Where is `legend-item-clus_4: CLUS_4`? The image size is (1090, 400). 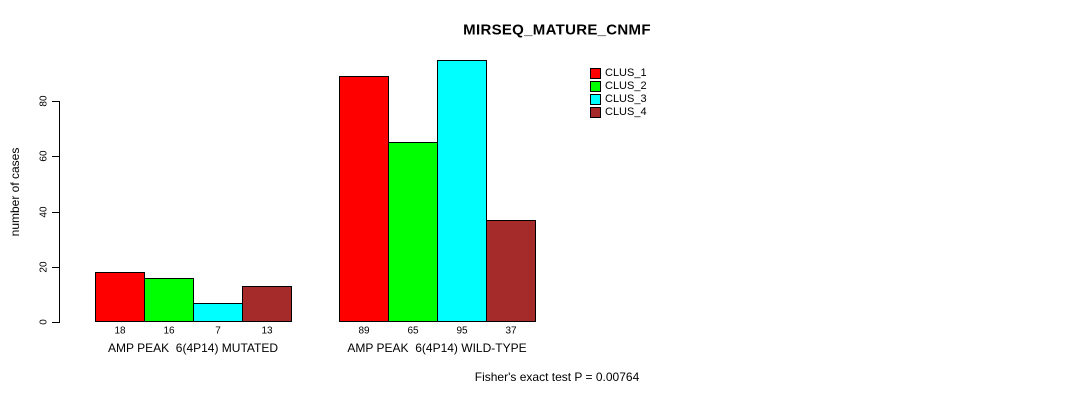 legend-item-clus_4: CLUS_4 is located at coordinates (618, 112).